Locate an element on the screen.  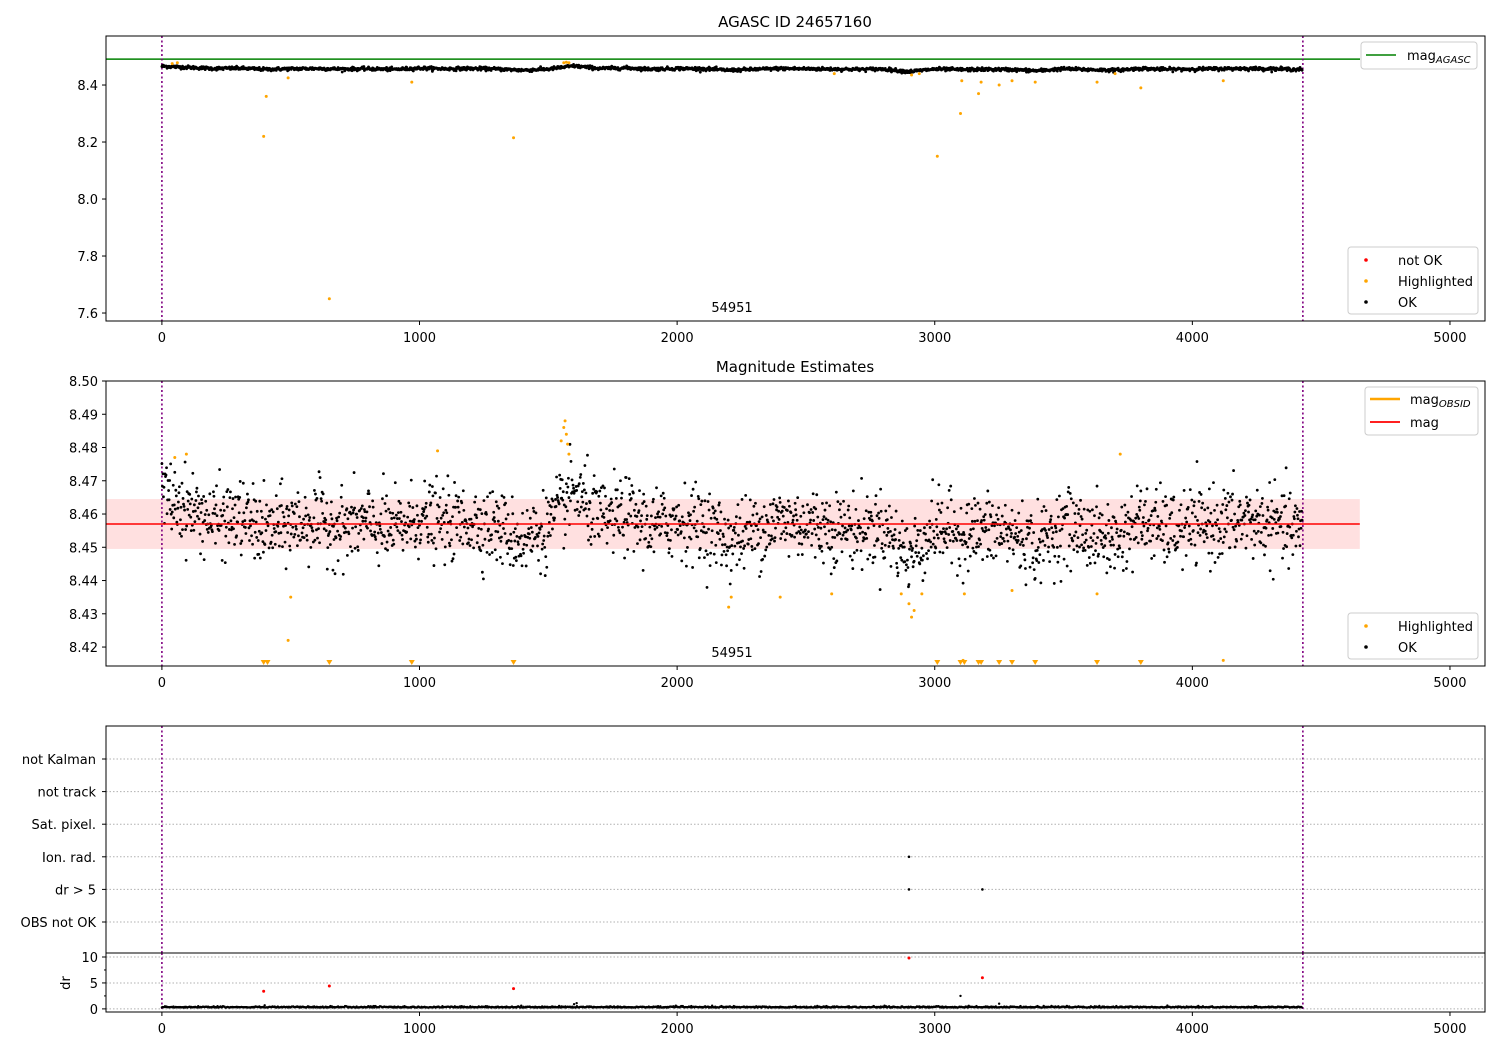
legend-label: mag is located at coordinates (1424, 423).